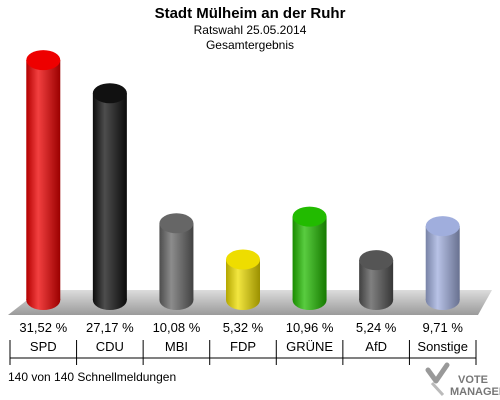 This screenshot has width=500, height=400. I want to click on bar-body-cdu, so click(109, 196).